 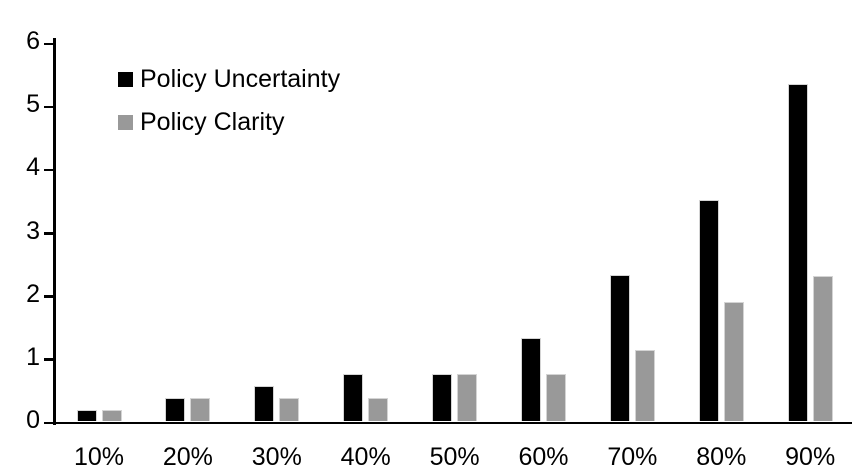 What do you see at coordinates (125, 79) in the screenshot?
I see `legend-swatch-policy-uncertainty-icon` at bounding box center [125, 79].